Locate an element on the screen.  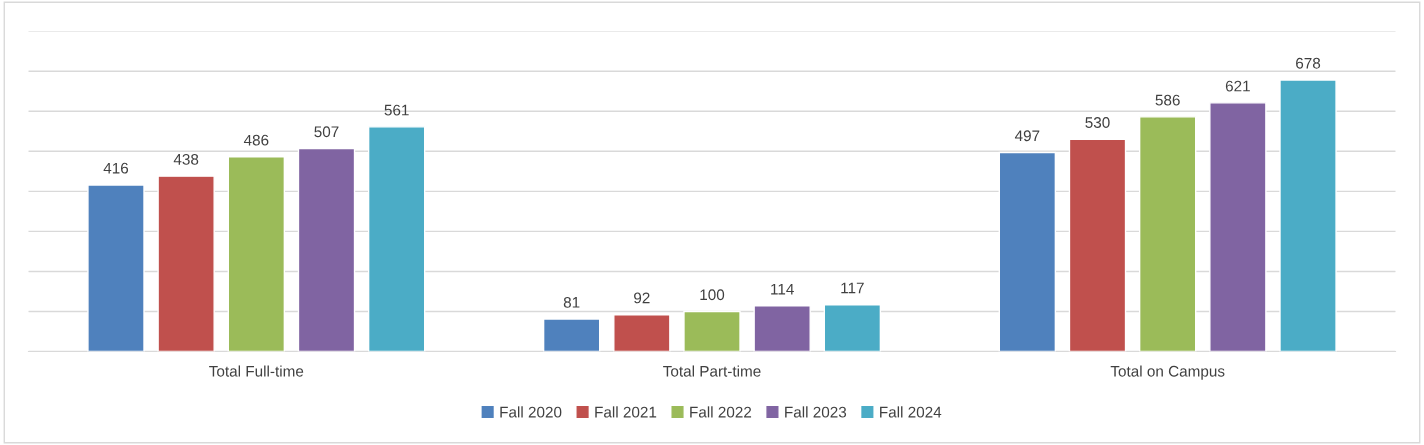
data-label: 438 is located at coordinates (186, 159).